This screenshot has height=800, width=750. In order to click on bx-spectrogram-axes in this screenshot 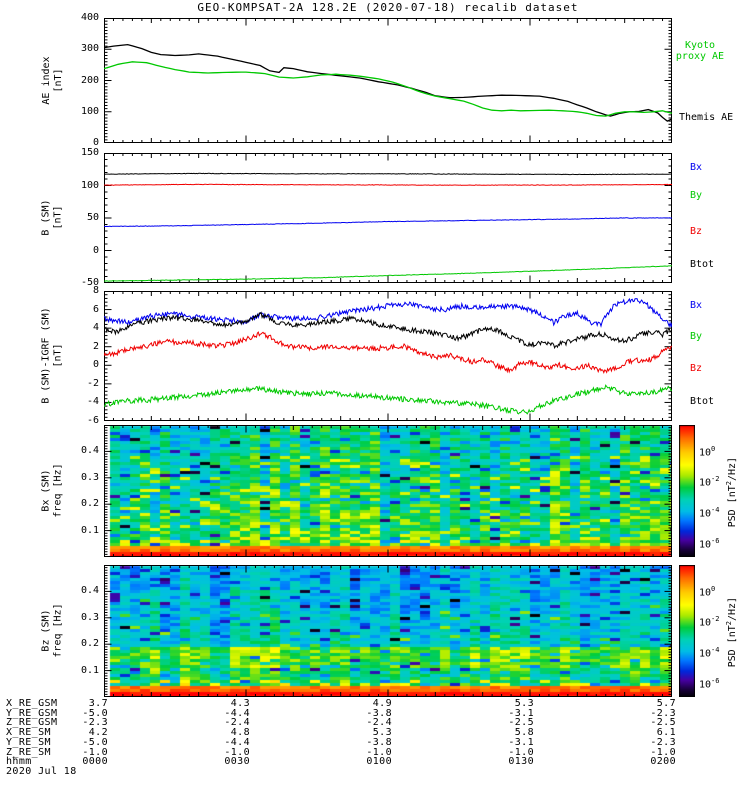, I will do `click(388, 491)`.